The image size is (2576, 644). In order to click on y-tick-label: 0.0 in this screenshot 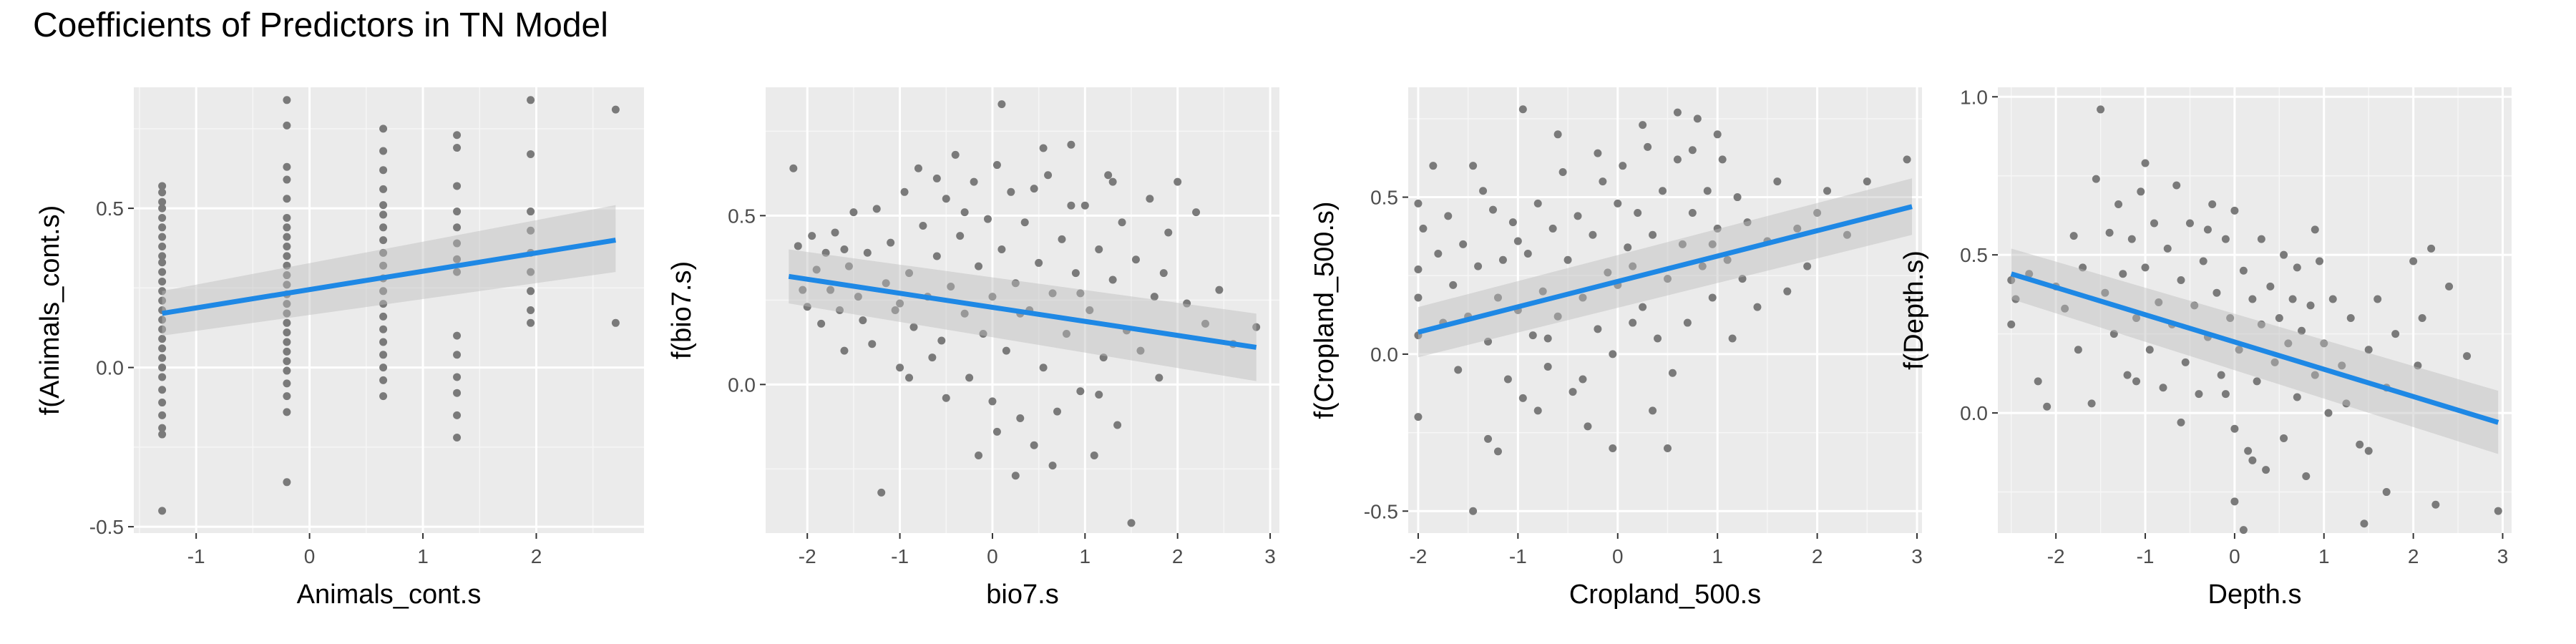, I will do `click(110, 368)`.